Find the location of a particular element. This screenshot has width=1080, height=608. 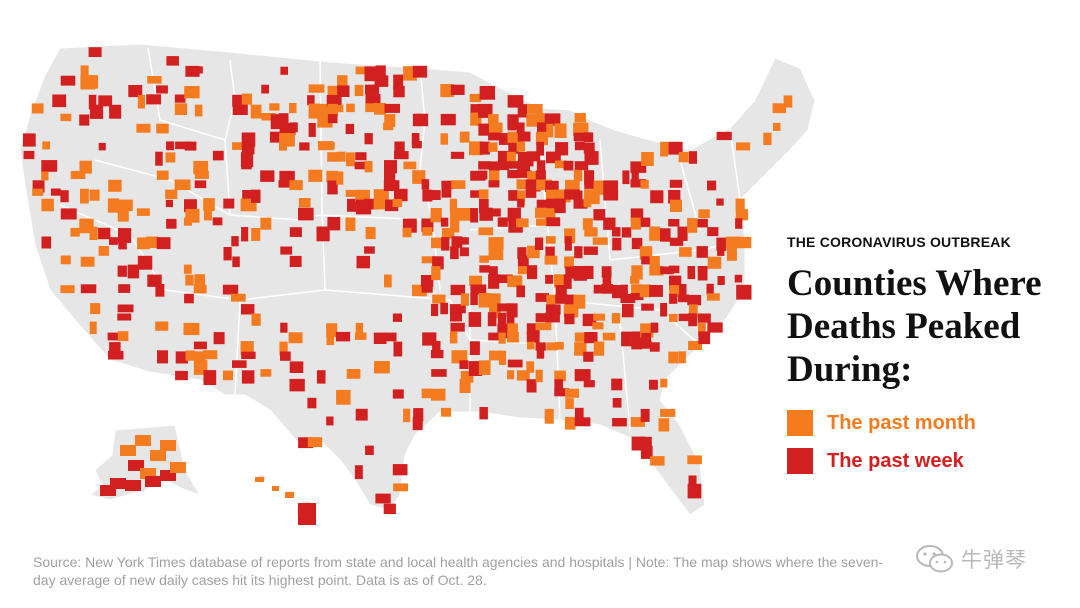

legend-label-week: The past week is located at coordinates (895, 460).